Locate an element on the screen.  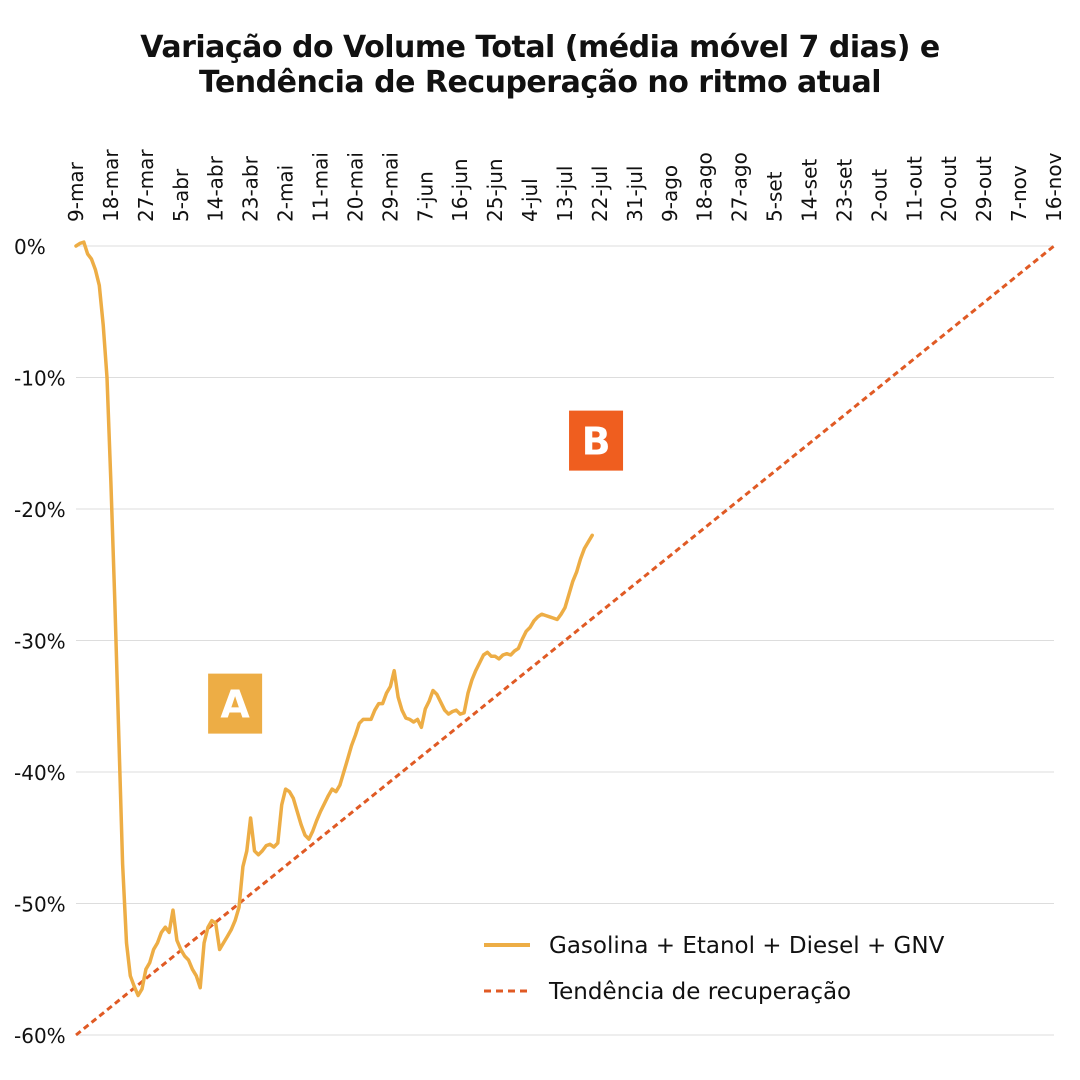
x-tick-label: 14-abr is located at coordinates (216, 188).